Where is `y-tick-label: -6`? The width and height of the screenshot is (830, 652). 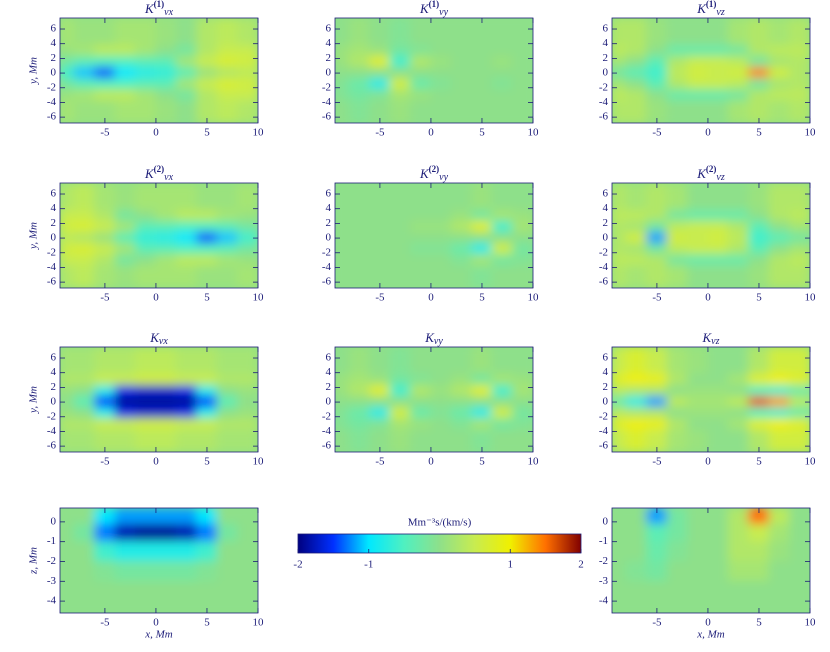
y-tick-label: -6 is located at coordinates (604, 282).